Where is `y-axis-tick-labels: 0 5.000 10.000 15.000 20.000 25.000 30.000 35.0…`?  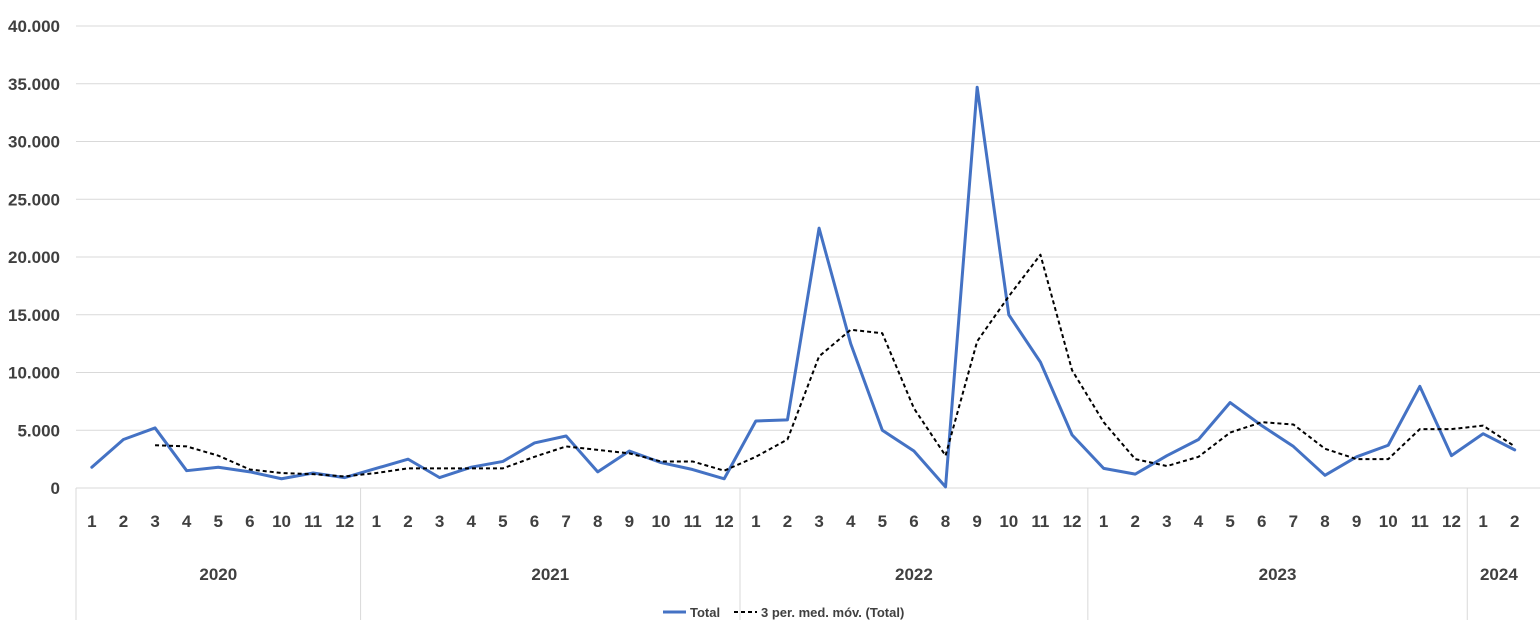 y-axis-tick-labels: 0 5.000 10.000 15.000 20.000 25.000 30.000 35.0… is located at coordinates (34, 257).